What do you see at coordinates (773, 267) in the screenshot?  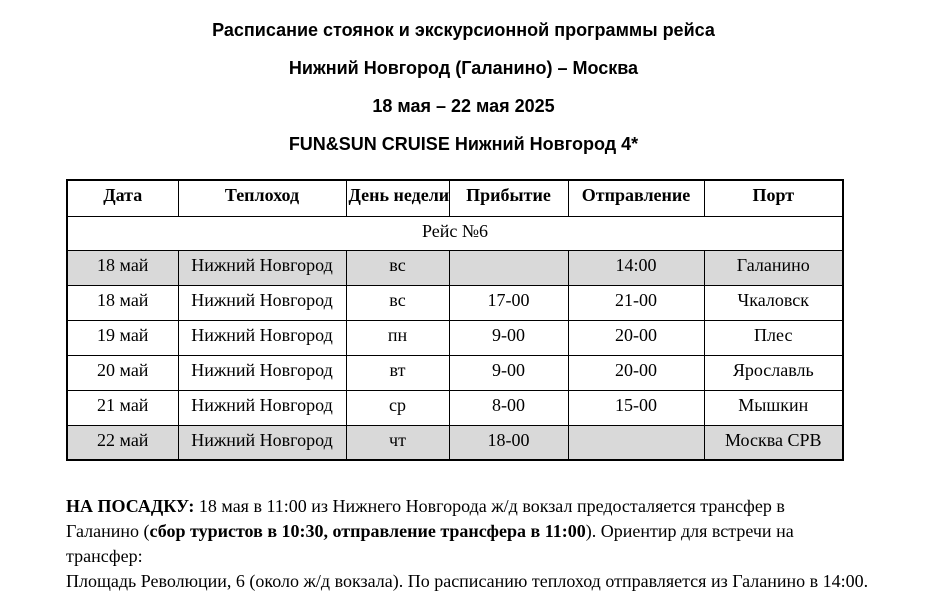 I see `cell-port: Галанино` at bounding box center [773, 267].